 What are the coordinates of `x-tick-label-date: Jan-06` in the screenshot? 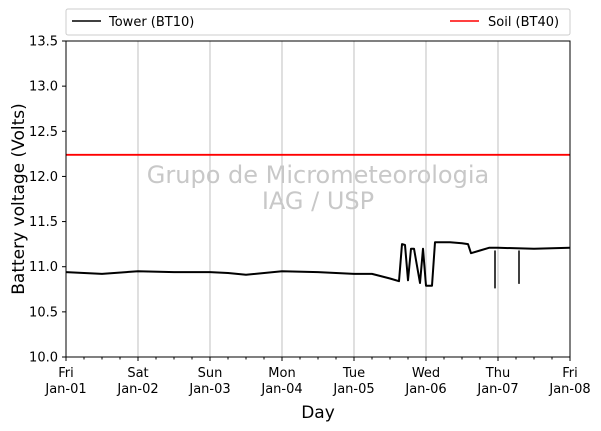 It's located at (425, 389).